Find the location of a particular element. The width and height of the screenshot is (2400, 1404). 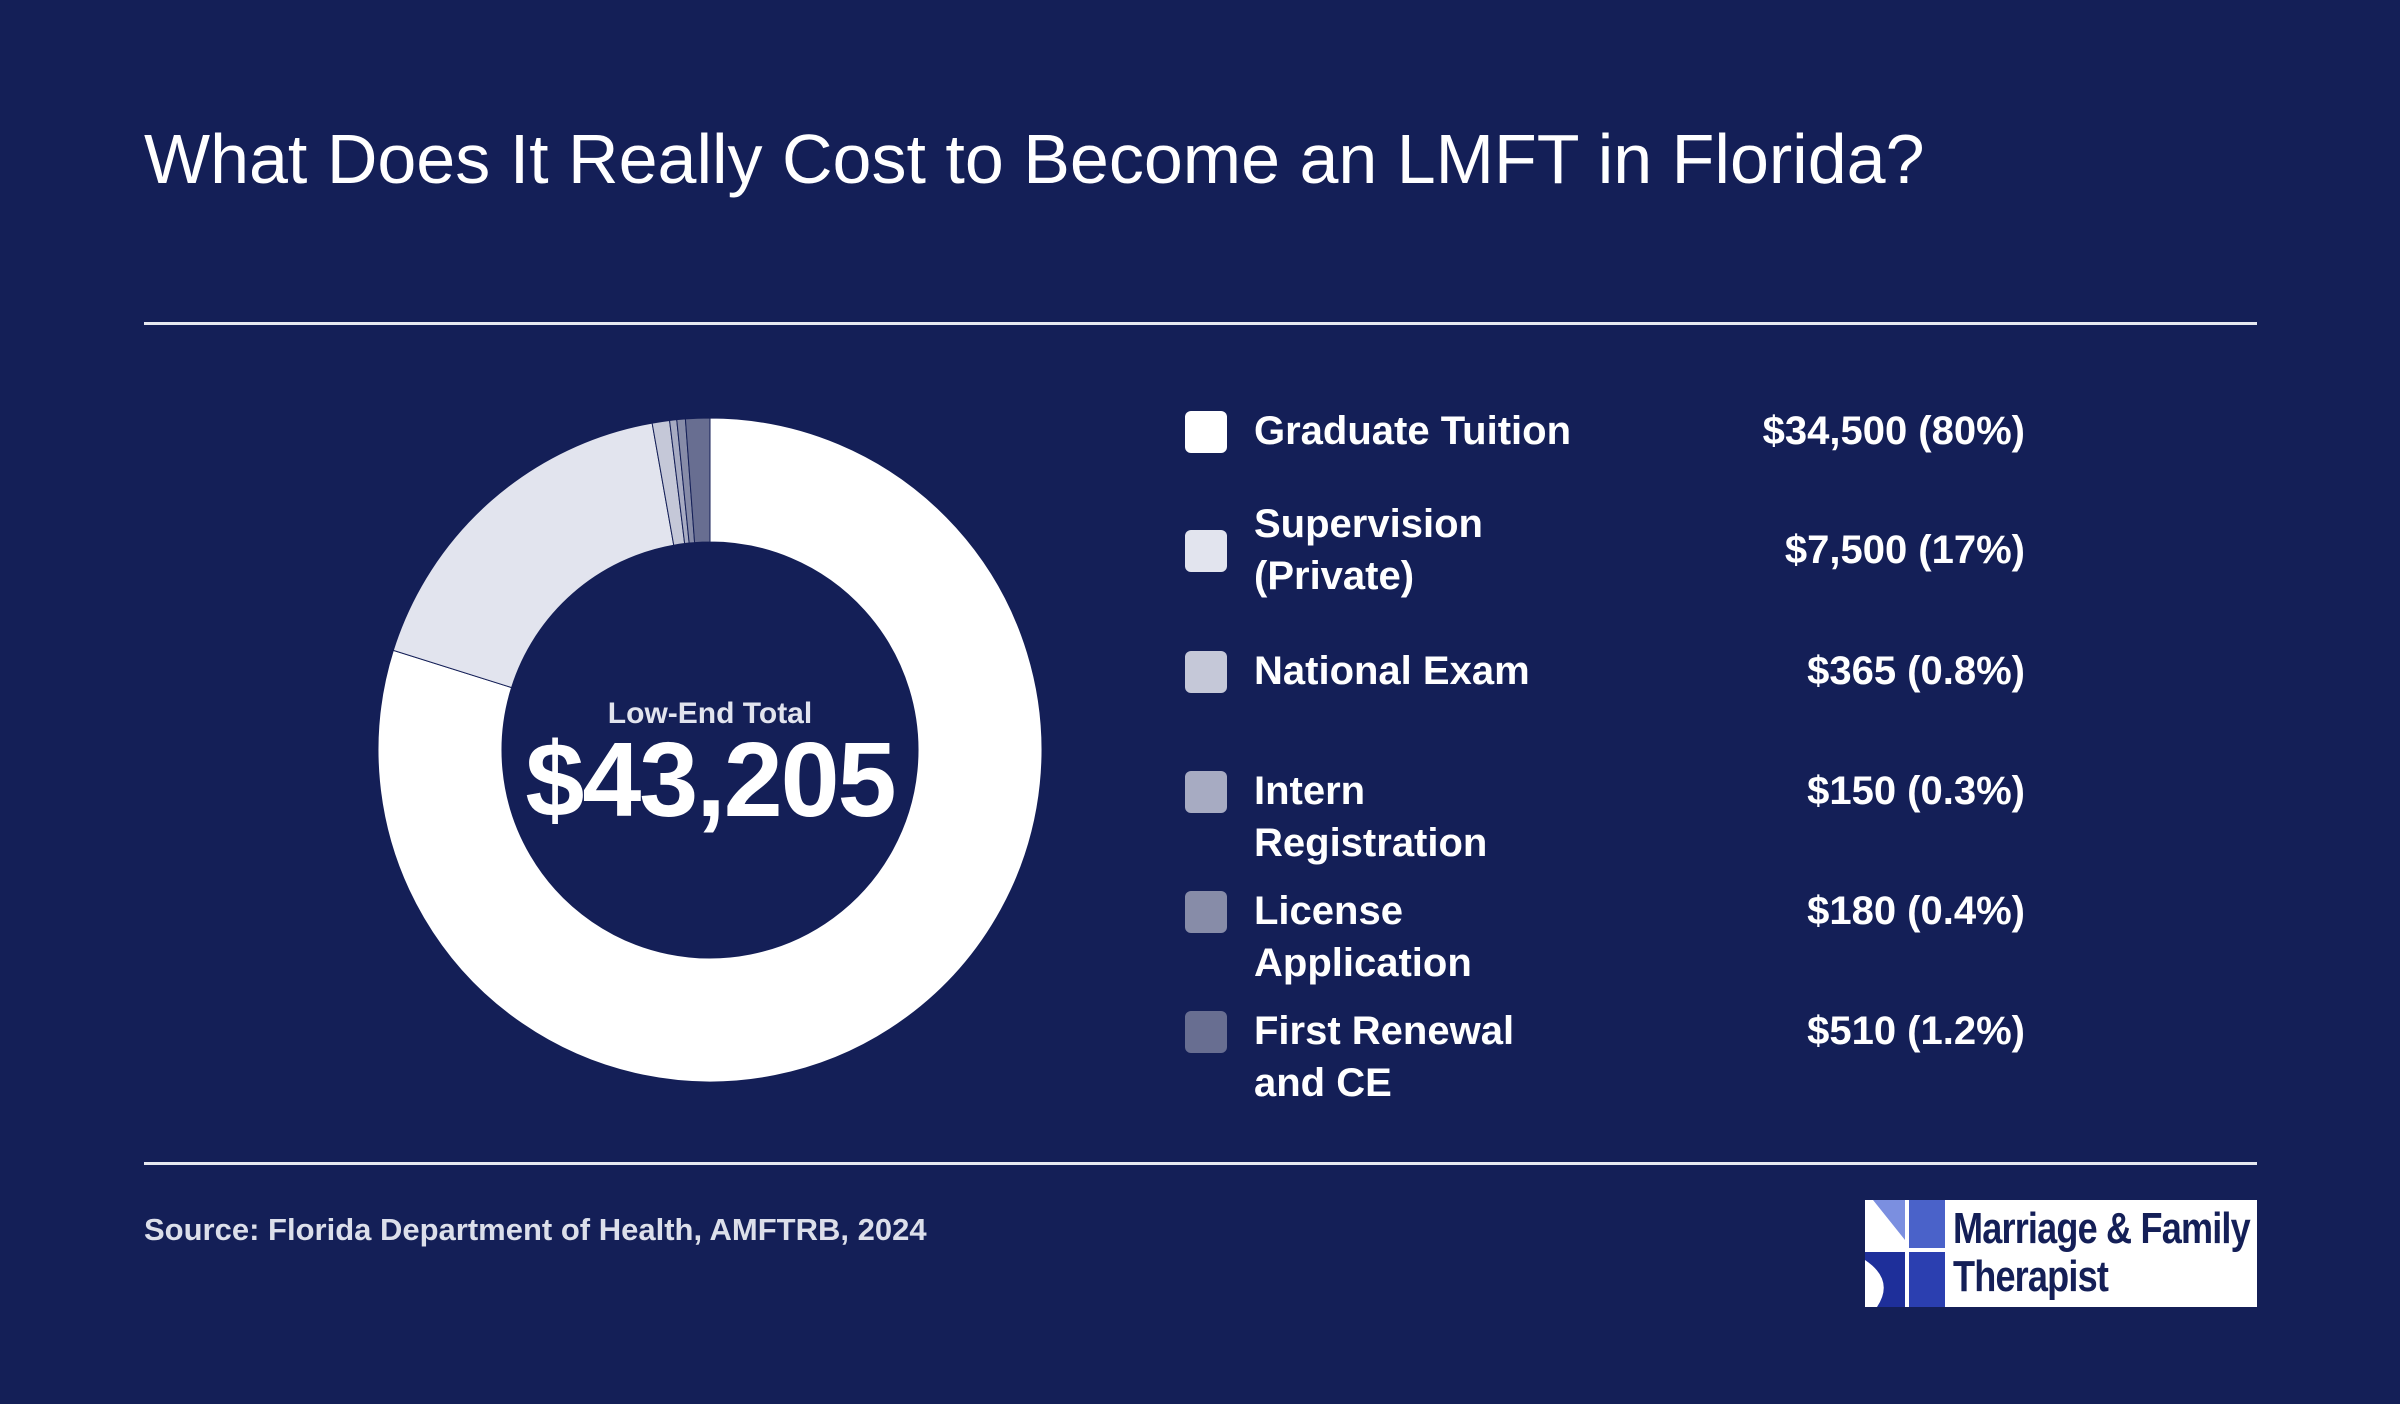

legend-value: $150 (0.3%) is located at coordinates (1916, 791).